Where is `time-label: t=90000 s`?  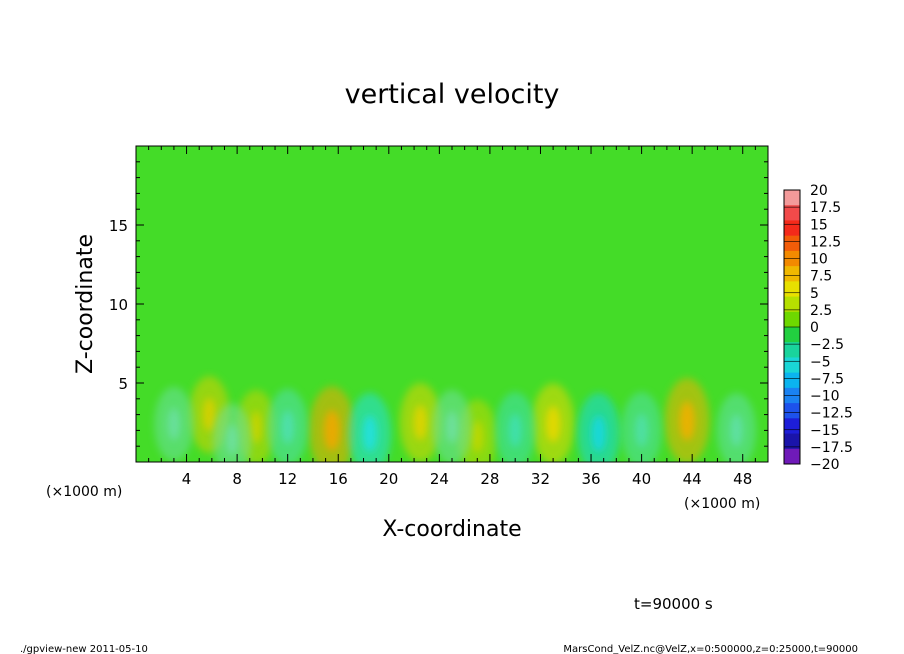 time-label: t=90000 s is located at coordinates (673, 604).